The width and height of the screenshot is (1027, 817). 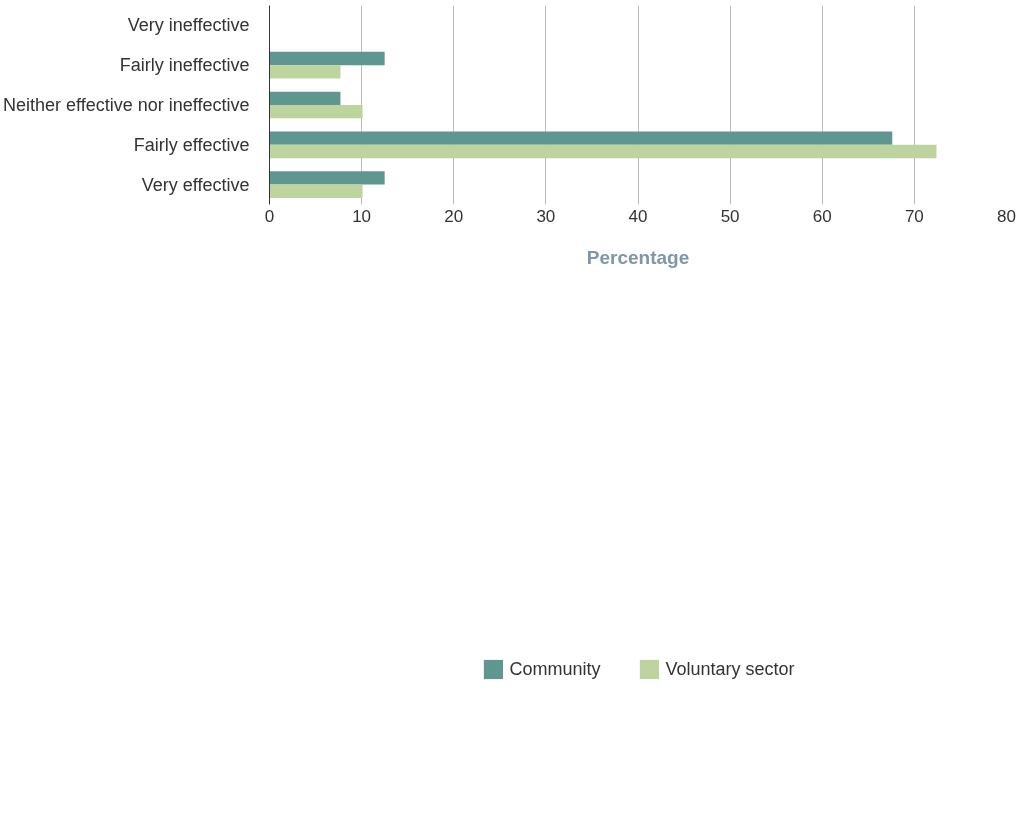 I want to click on x-tick-label: 30, so click(x=546, y=216).